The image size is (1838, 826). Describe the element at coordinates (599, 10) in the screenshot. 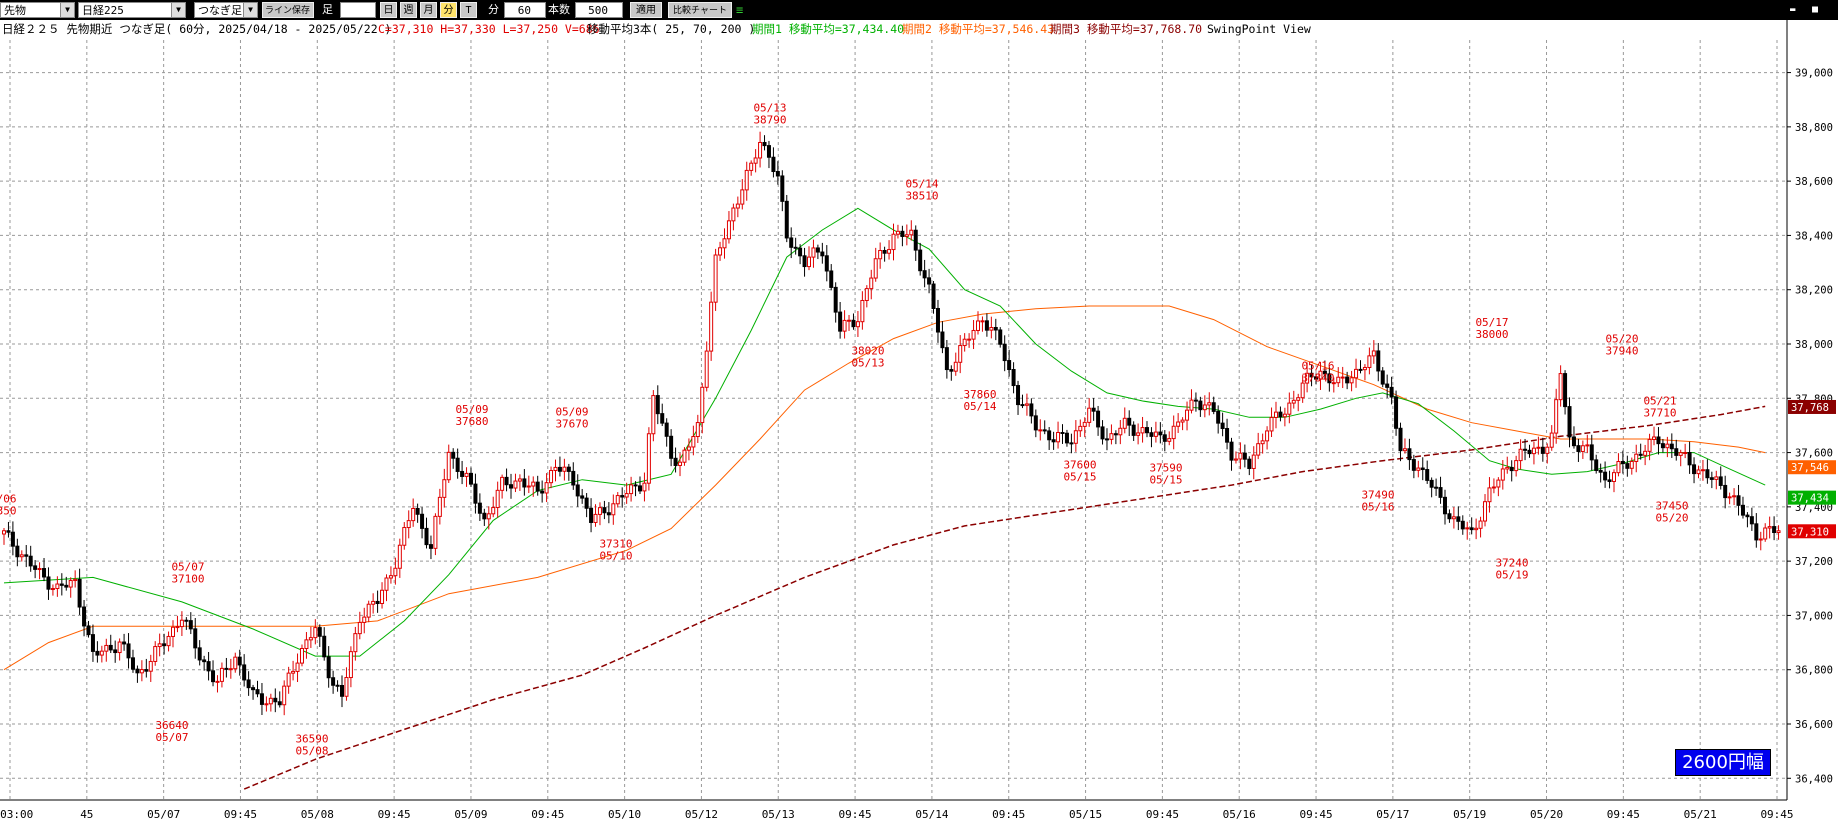

I see `bars-input: 500` at that location.